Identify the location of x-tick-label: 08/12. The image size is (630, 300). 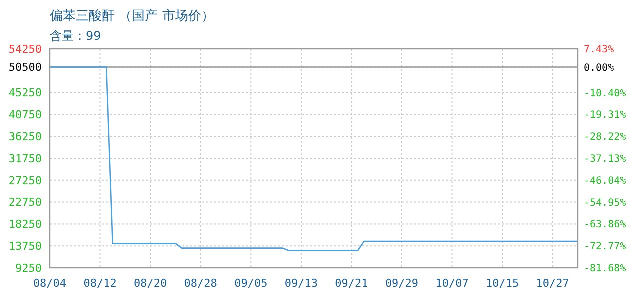
(100, 283).